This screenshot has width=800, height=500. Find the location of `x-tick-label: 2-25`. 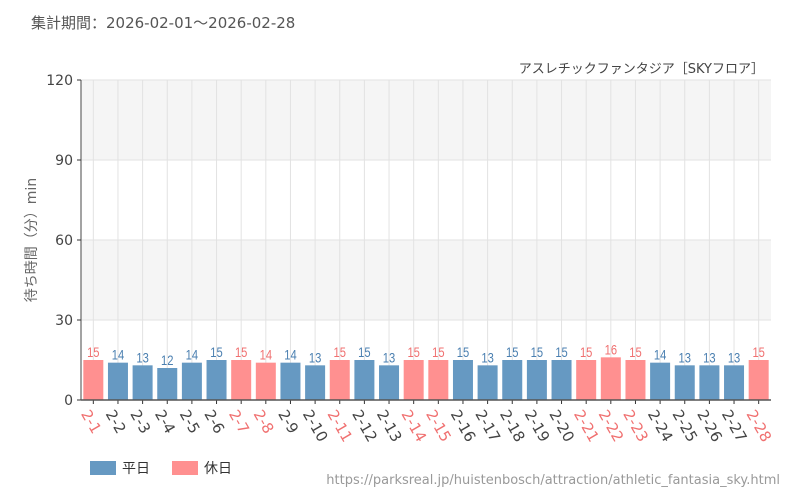

x-tick-label: 2-25 is located at coordinates (685, 426).